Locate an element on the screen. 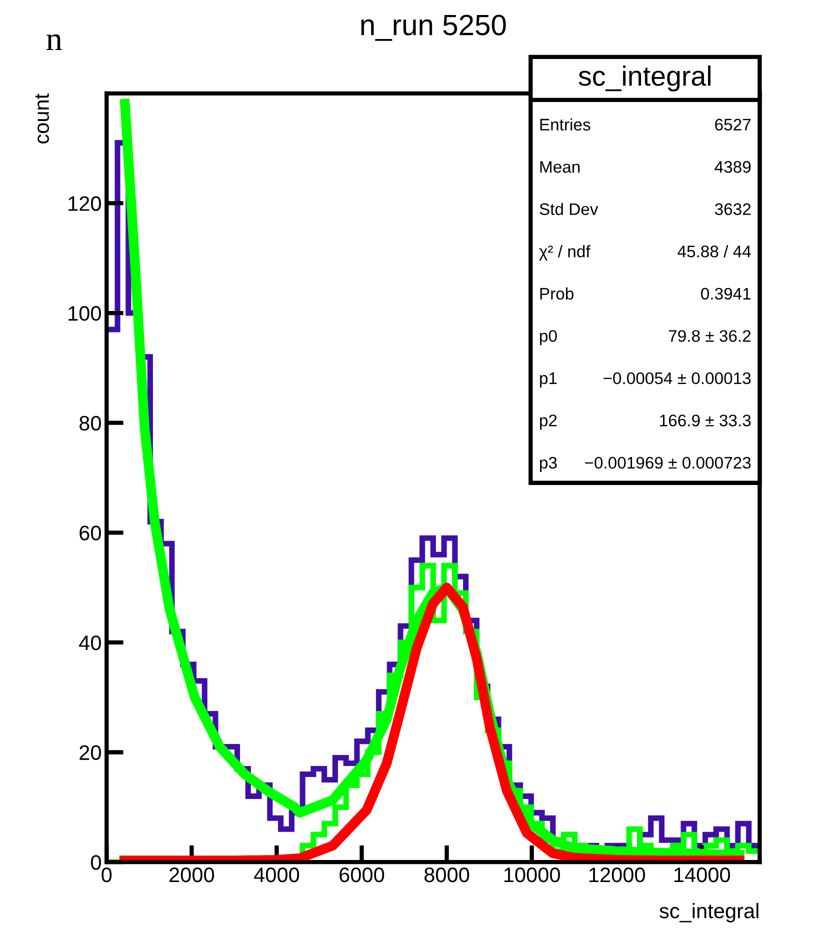 The image size is (833, 934). x-tick-label: 6000 is located at coordinates (362, 874).